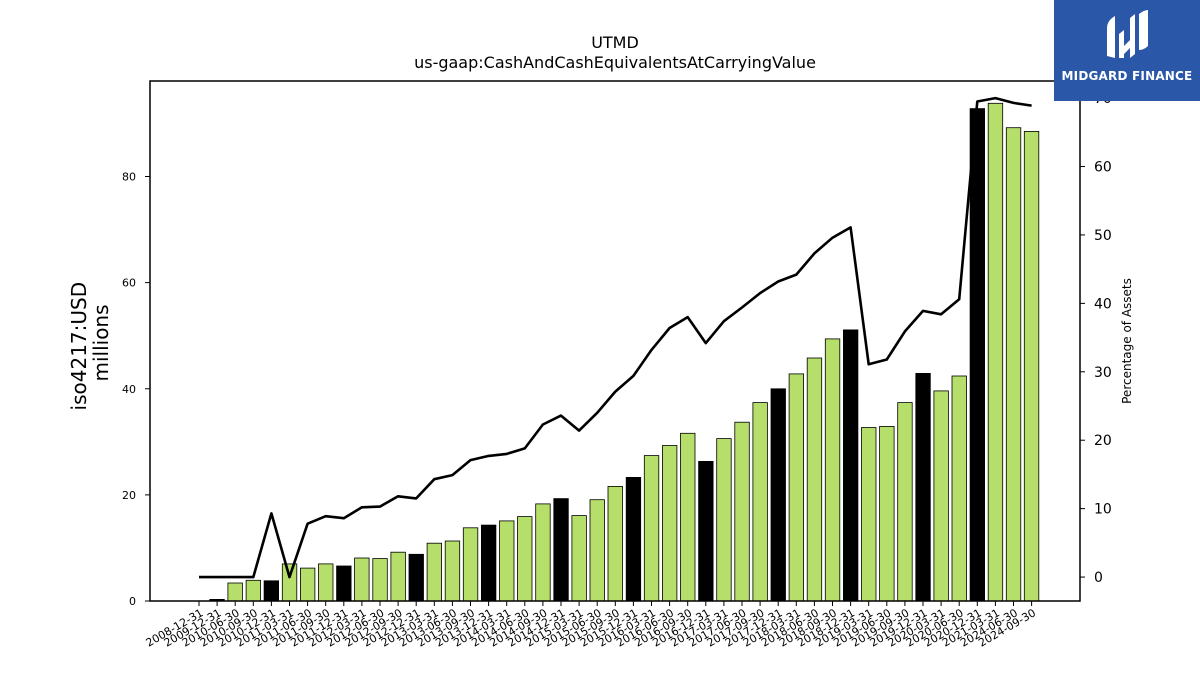  What do you see at coordinates (129, 389) in the screenshot?
I see `y-tick-label: 40` at bounding box center [129, 389].